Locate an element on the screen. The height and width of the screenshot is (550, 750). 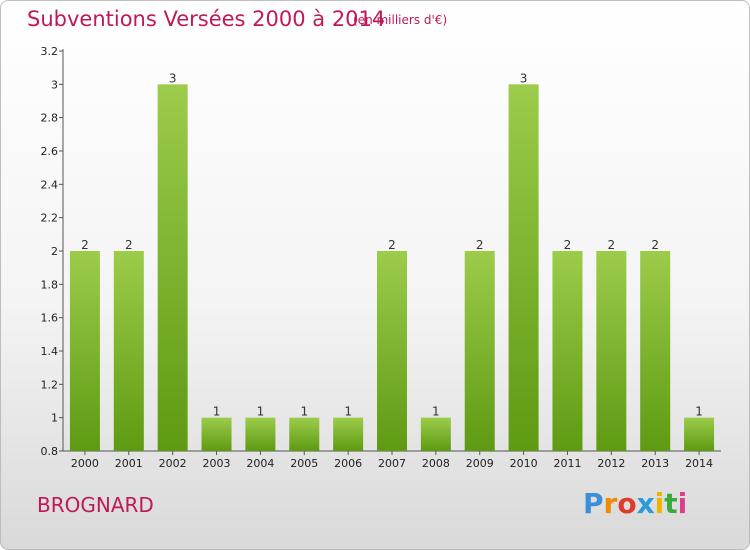
chart-unit: (en milliers d'€) is located at coordinates (400, 20).